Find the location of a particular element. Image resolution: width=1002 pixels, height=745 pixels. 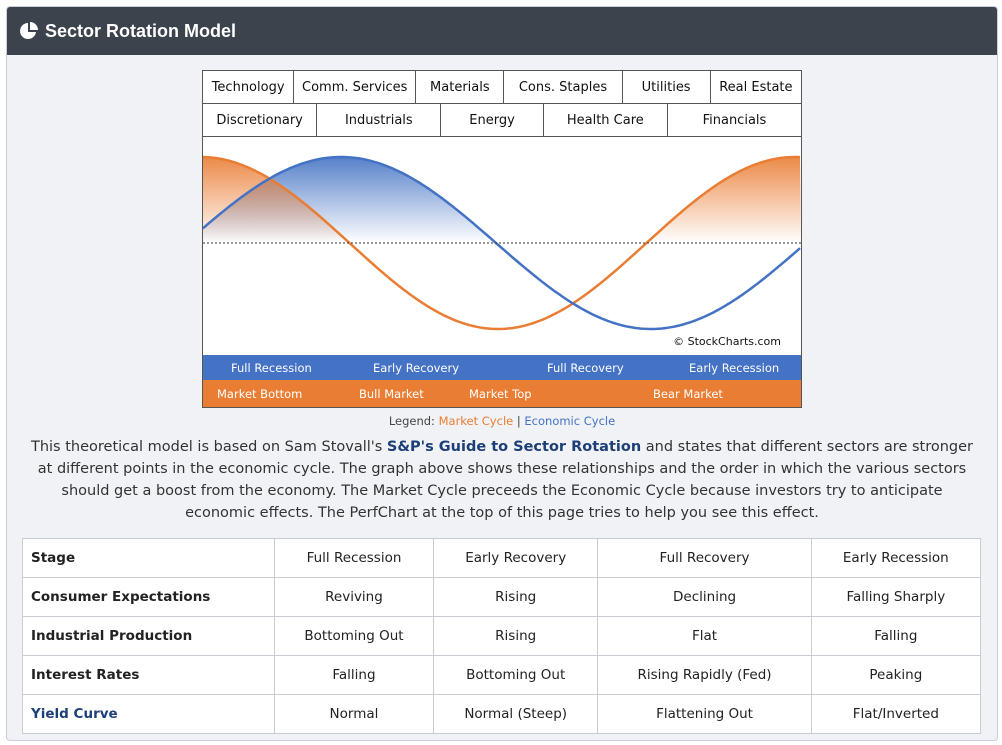

table-cell: Early Recession is located at coordinates (896, 558).